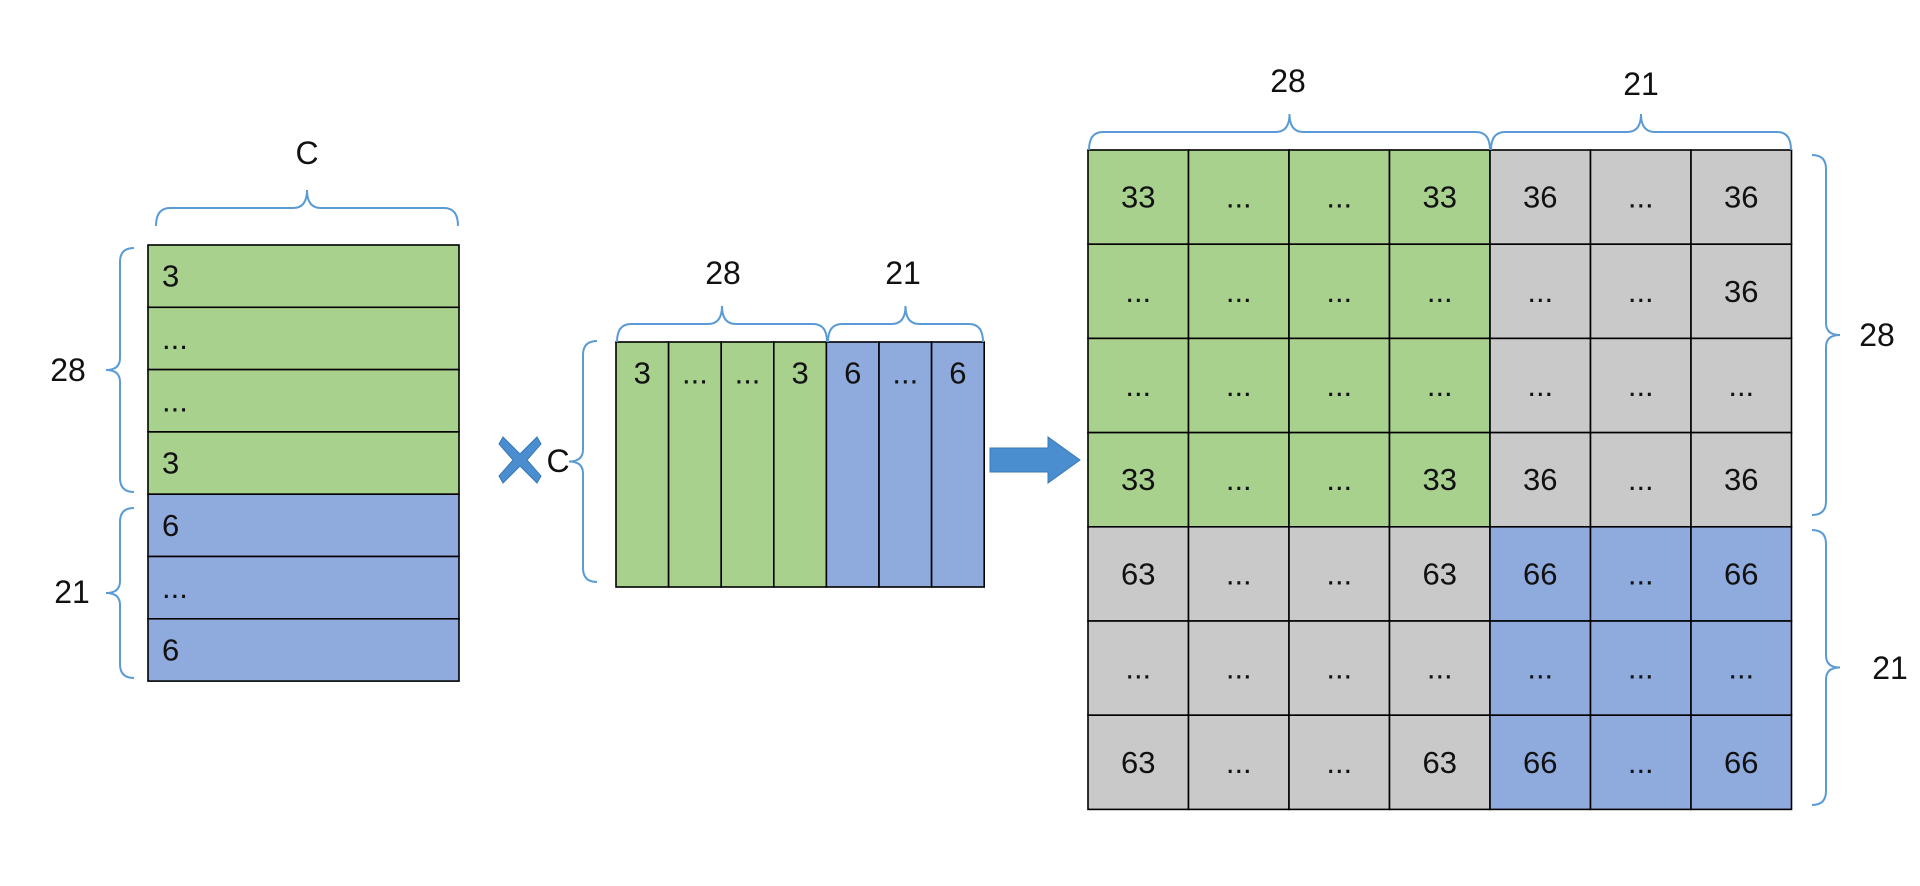  What do you see at coordinates (1288, 81) in the screenshot?
I see `result-col-label-28: 28` at bounding box center [1288, 81].